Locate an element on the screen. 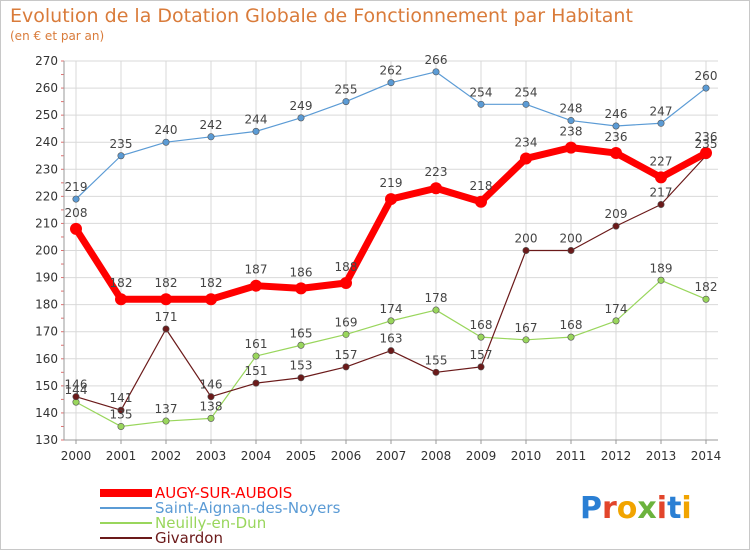  y-tick-label: 210 is located at coordinates (46, 223).